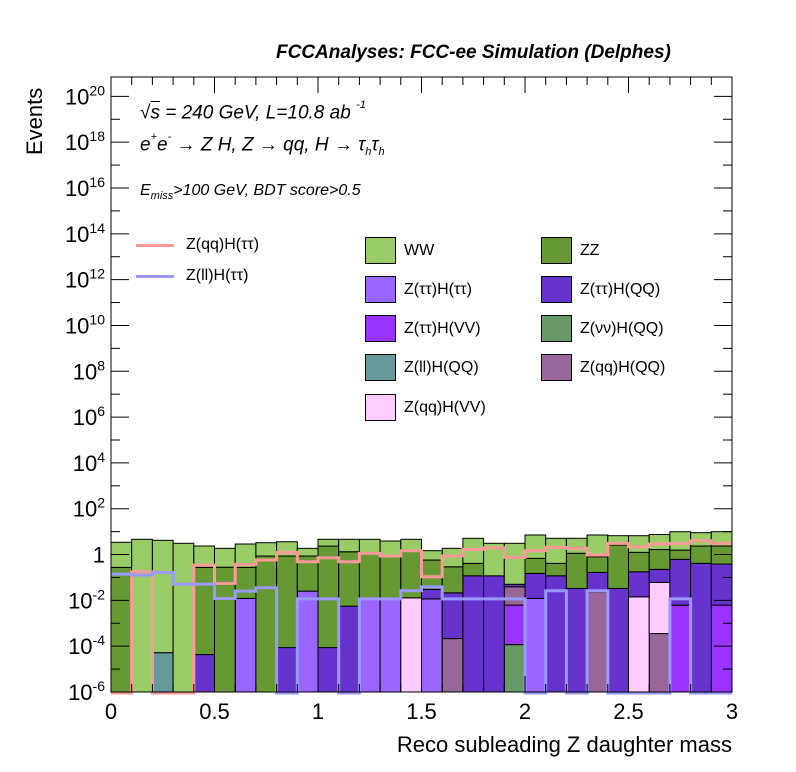 The image size is (796, 772). I want to click on bar-z-h-vv--bin-29, so click(721, 648).